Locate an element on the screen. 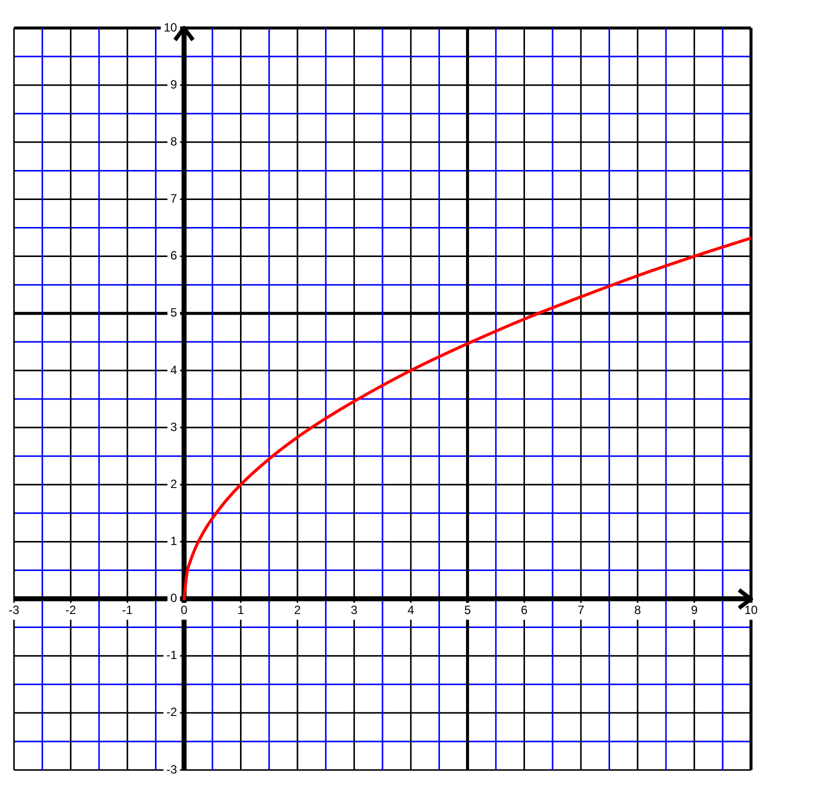 The height and width of the screenshot is (786, 827). y-tick-label: 10 is located at coordinates (171, 27).